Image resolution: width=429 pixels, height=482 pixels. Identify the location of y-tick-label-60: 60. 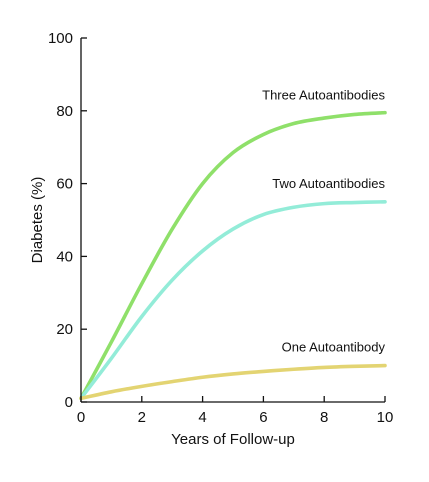
(64, 184).